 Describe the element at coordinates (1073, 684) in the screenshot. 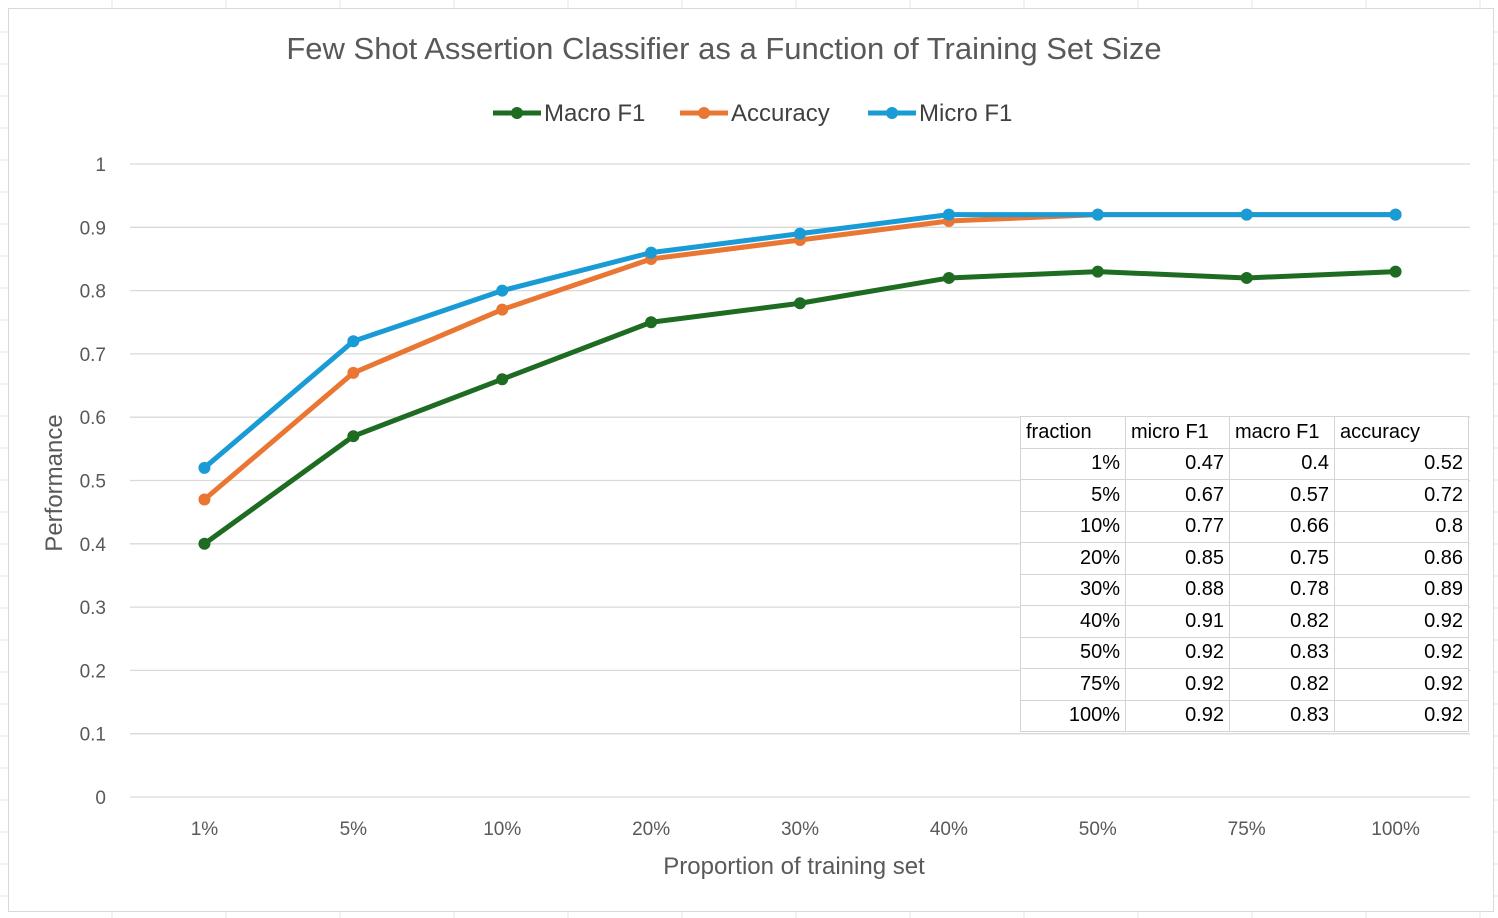

I see `table-cell: 75%` at that location.